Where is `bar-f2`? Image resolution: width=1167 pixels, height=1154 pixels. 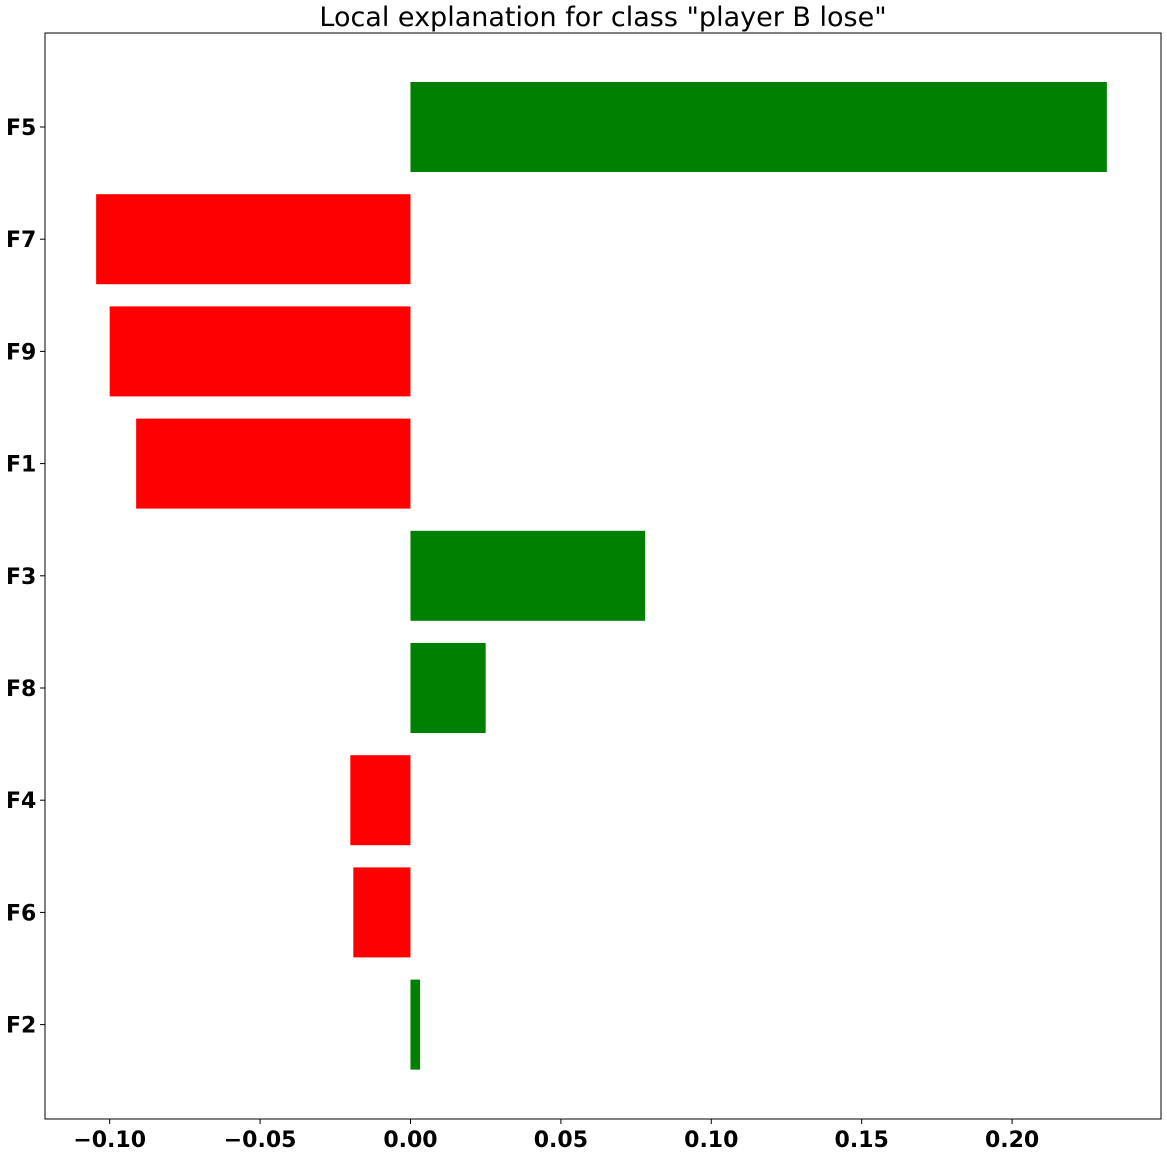
bar-f2 is located at coordinates (415, 1024).